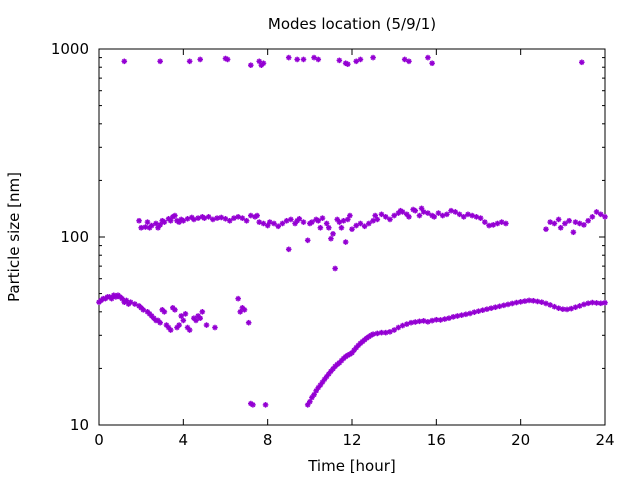  Describe the element at coordinates (351, 466) in the screenshot. I see `x-axis-label: Time [hour]` at that location.